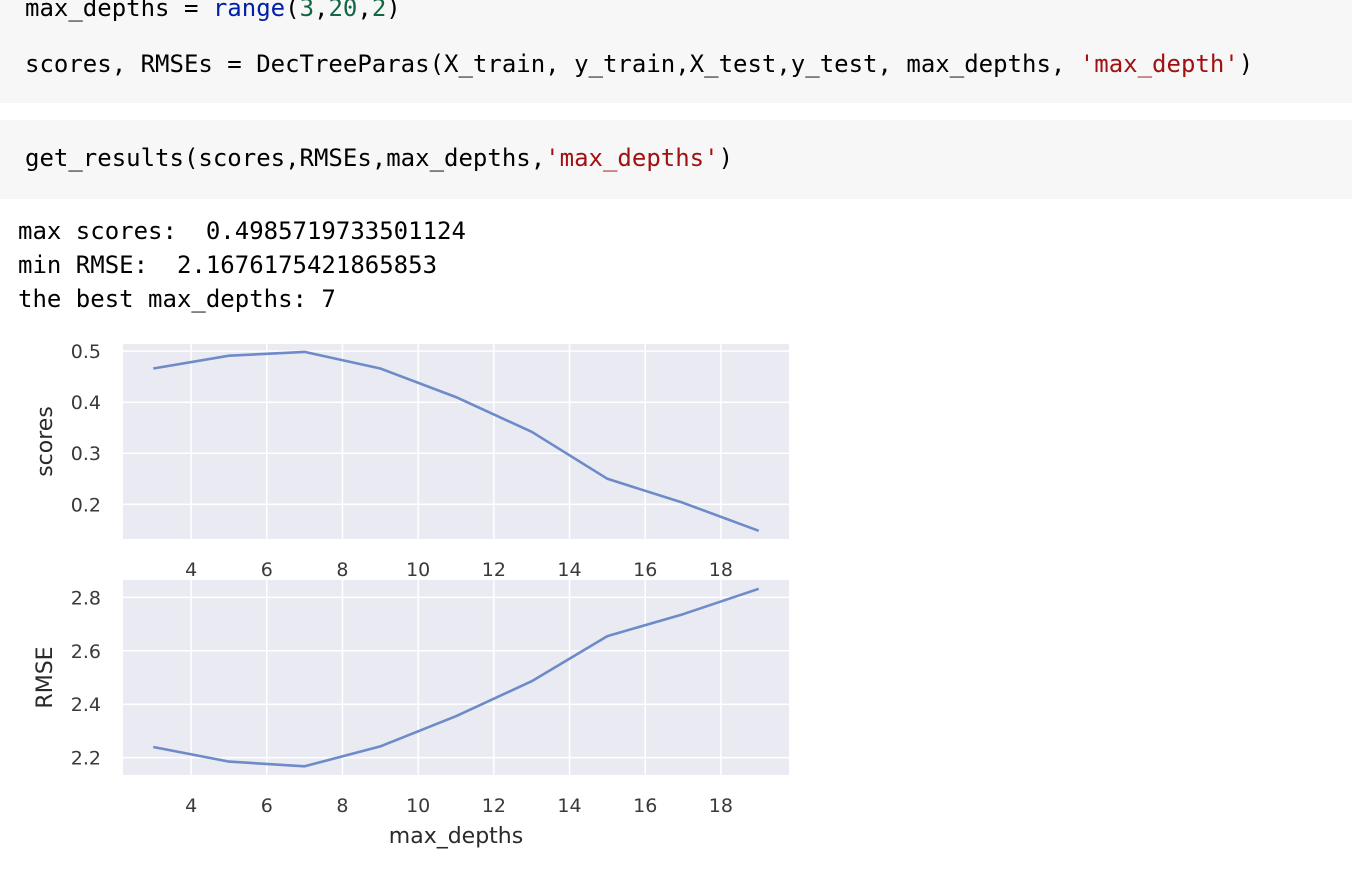 Image resolution: width=1352 pixels, height=878 pixels. I want to click on y-tick-label: 0.4, so click(86, 403).